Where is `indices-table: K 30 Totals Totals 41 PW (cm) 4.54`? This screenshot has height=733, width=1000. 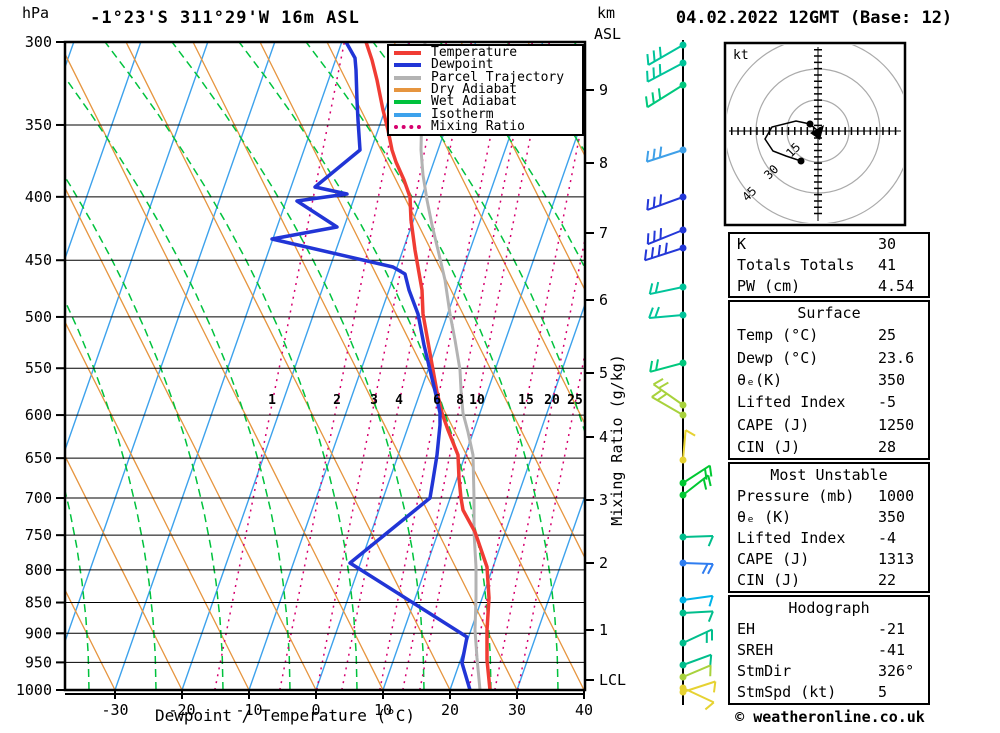
indices-table: K 30 Totals Totals 41 PW (cm) 4.54 is located at coordinates (829, 265).